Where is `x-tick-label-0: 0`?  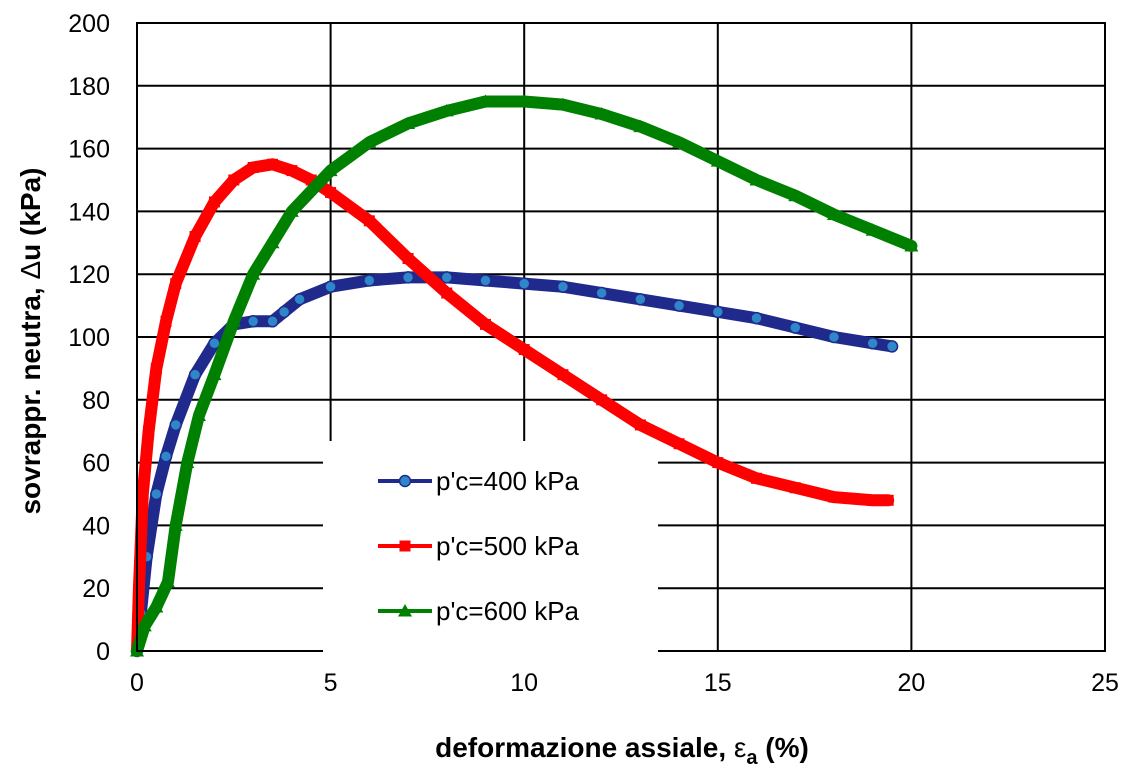
x-tick-label-0: 0 is located at coordinates (137, 683).